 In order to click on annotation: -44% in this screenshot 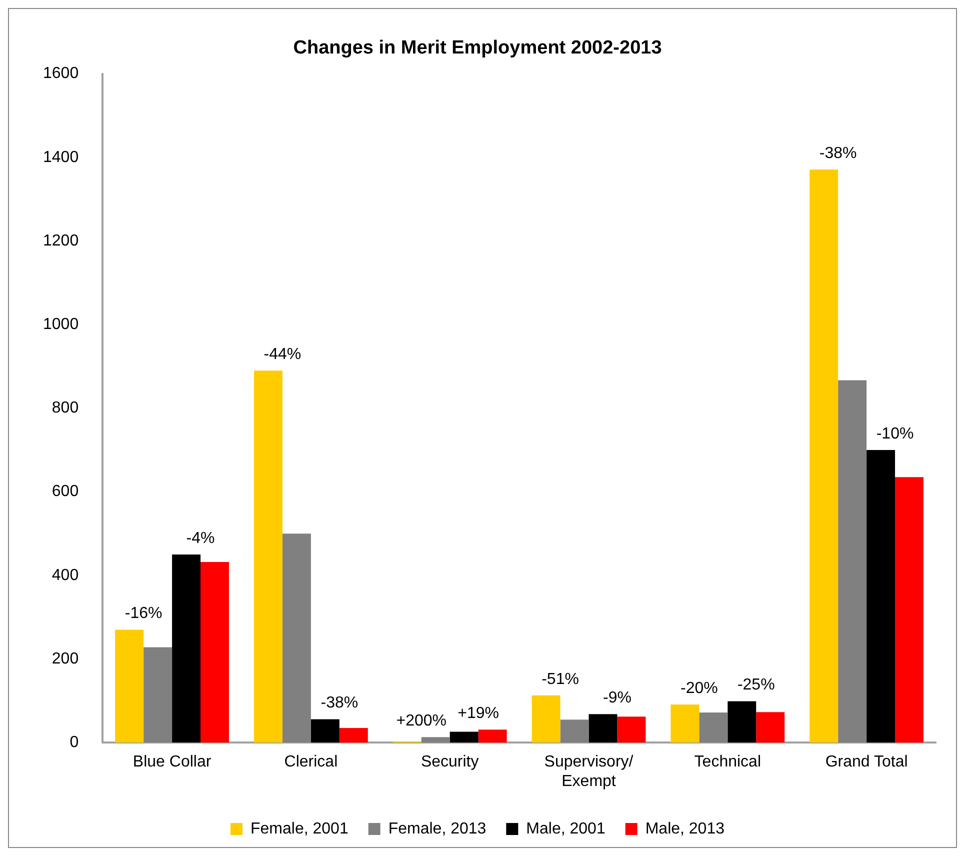, I will do `click(283, 354)`.